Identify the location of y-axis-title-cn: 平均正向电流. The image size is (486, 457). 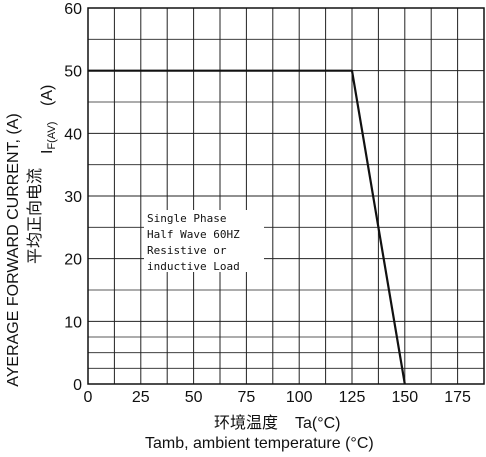
(34, 216).